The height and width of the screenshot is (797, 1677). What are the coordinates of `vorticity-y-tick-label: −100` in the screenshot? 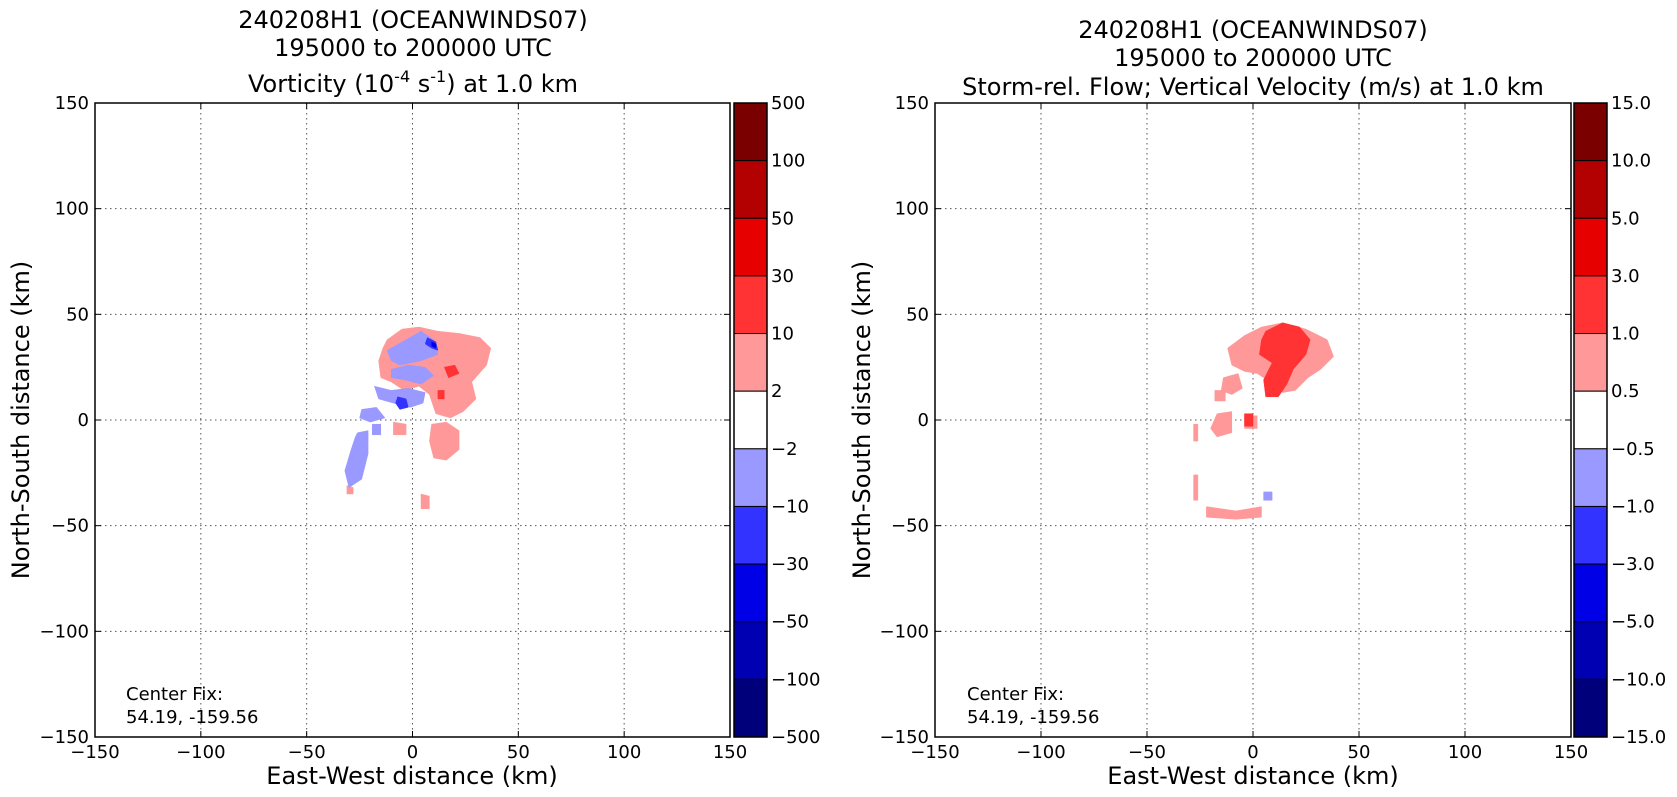 It's located at (64, 631).